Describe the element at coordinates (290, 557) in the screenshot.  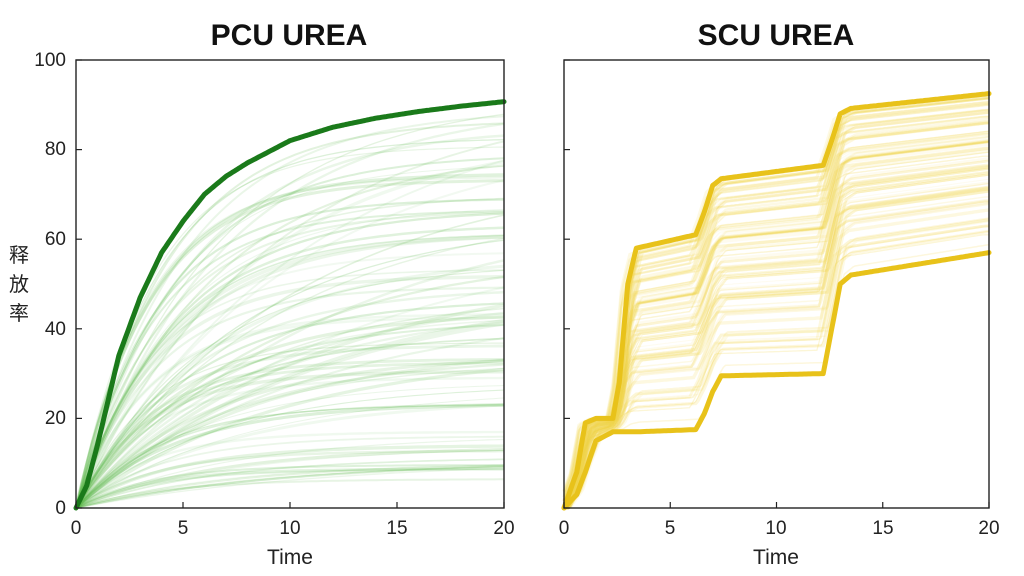
I see `pcu-x-axis-label: Time` at that location.